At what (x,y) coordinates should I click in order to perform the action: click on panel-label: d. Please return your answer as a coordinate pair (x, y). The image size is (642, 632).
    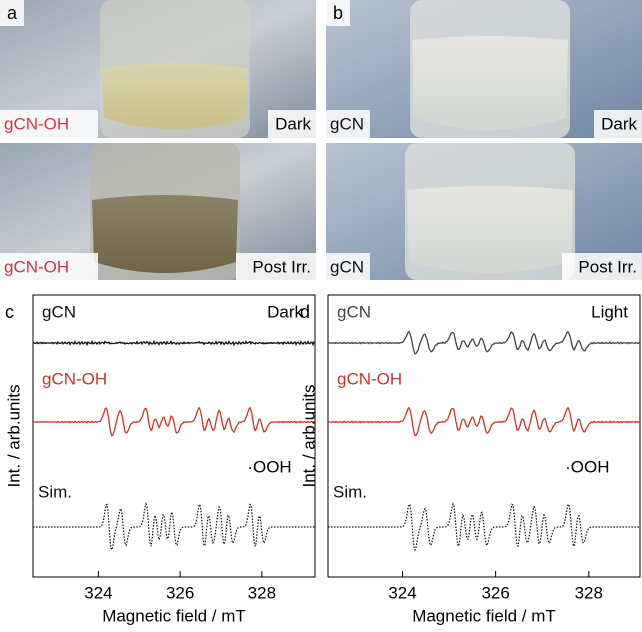
    Looking at the image, I should click on (305, 312).